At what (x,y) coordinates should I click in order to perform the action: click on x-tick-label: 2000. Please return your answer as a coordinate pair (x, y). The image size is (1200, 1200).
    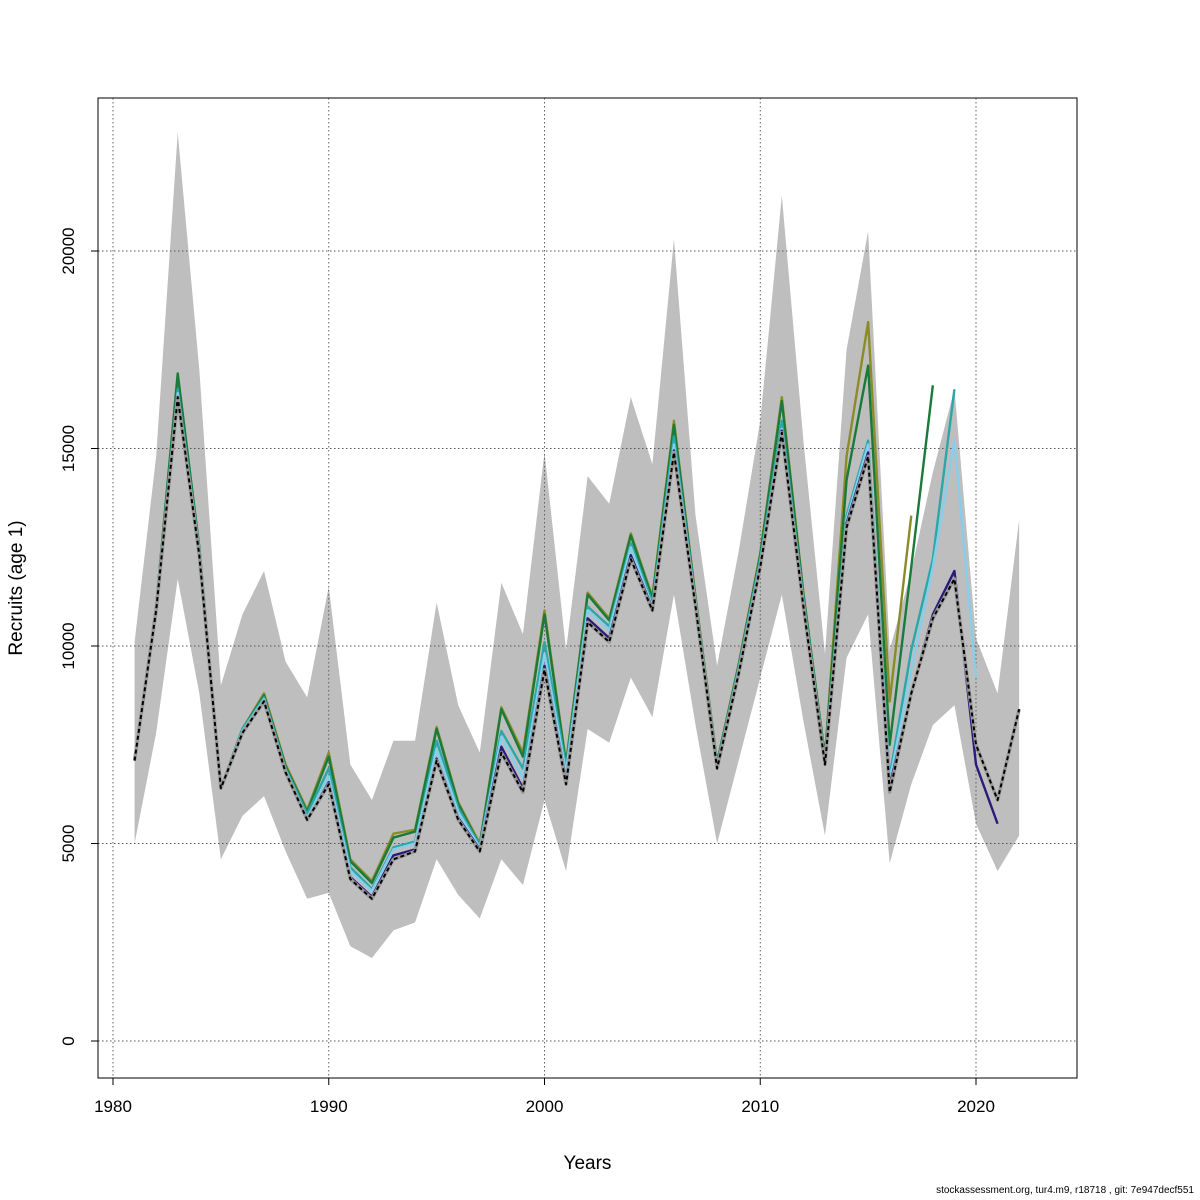
    Looking at the image, I should click on (545, 1106).